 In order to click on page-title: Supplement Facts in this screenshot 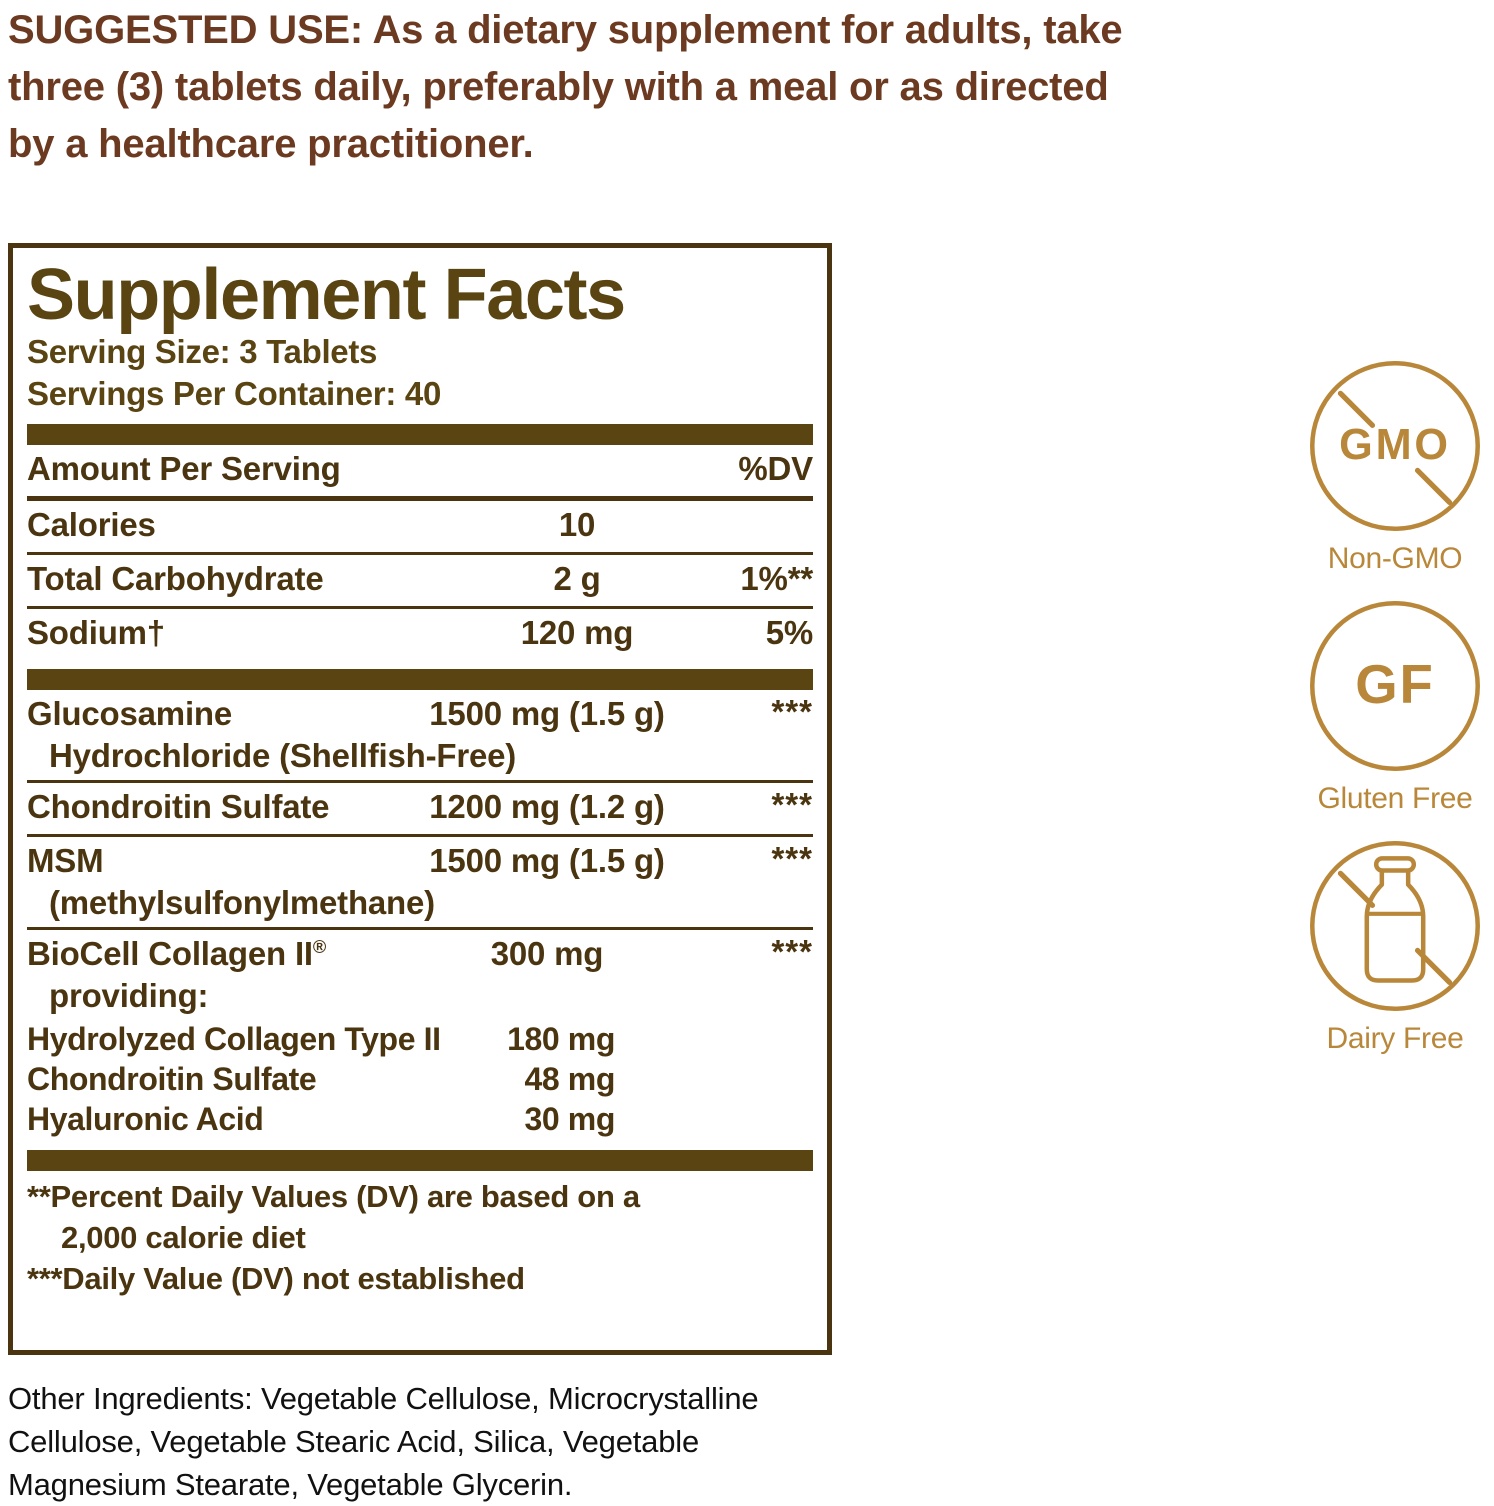, I will do `click(326, 295)`.